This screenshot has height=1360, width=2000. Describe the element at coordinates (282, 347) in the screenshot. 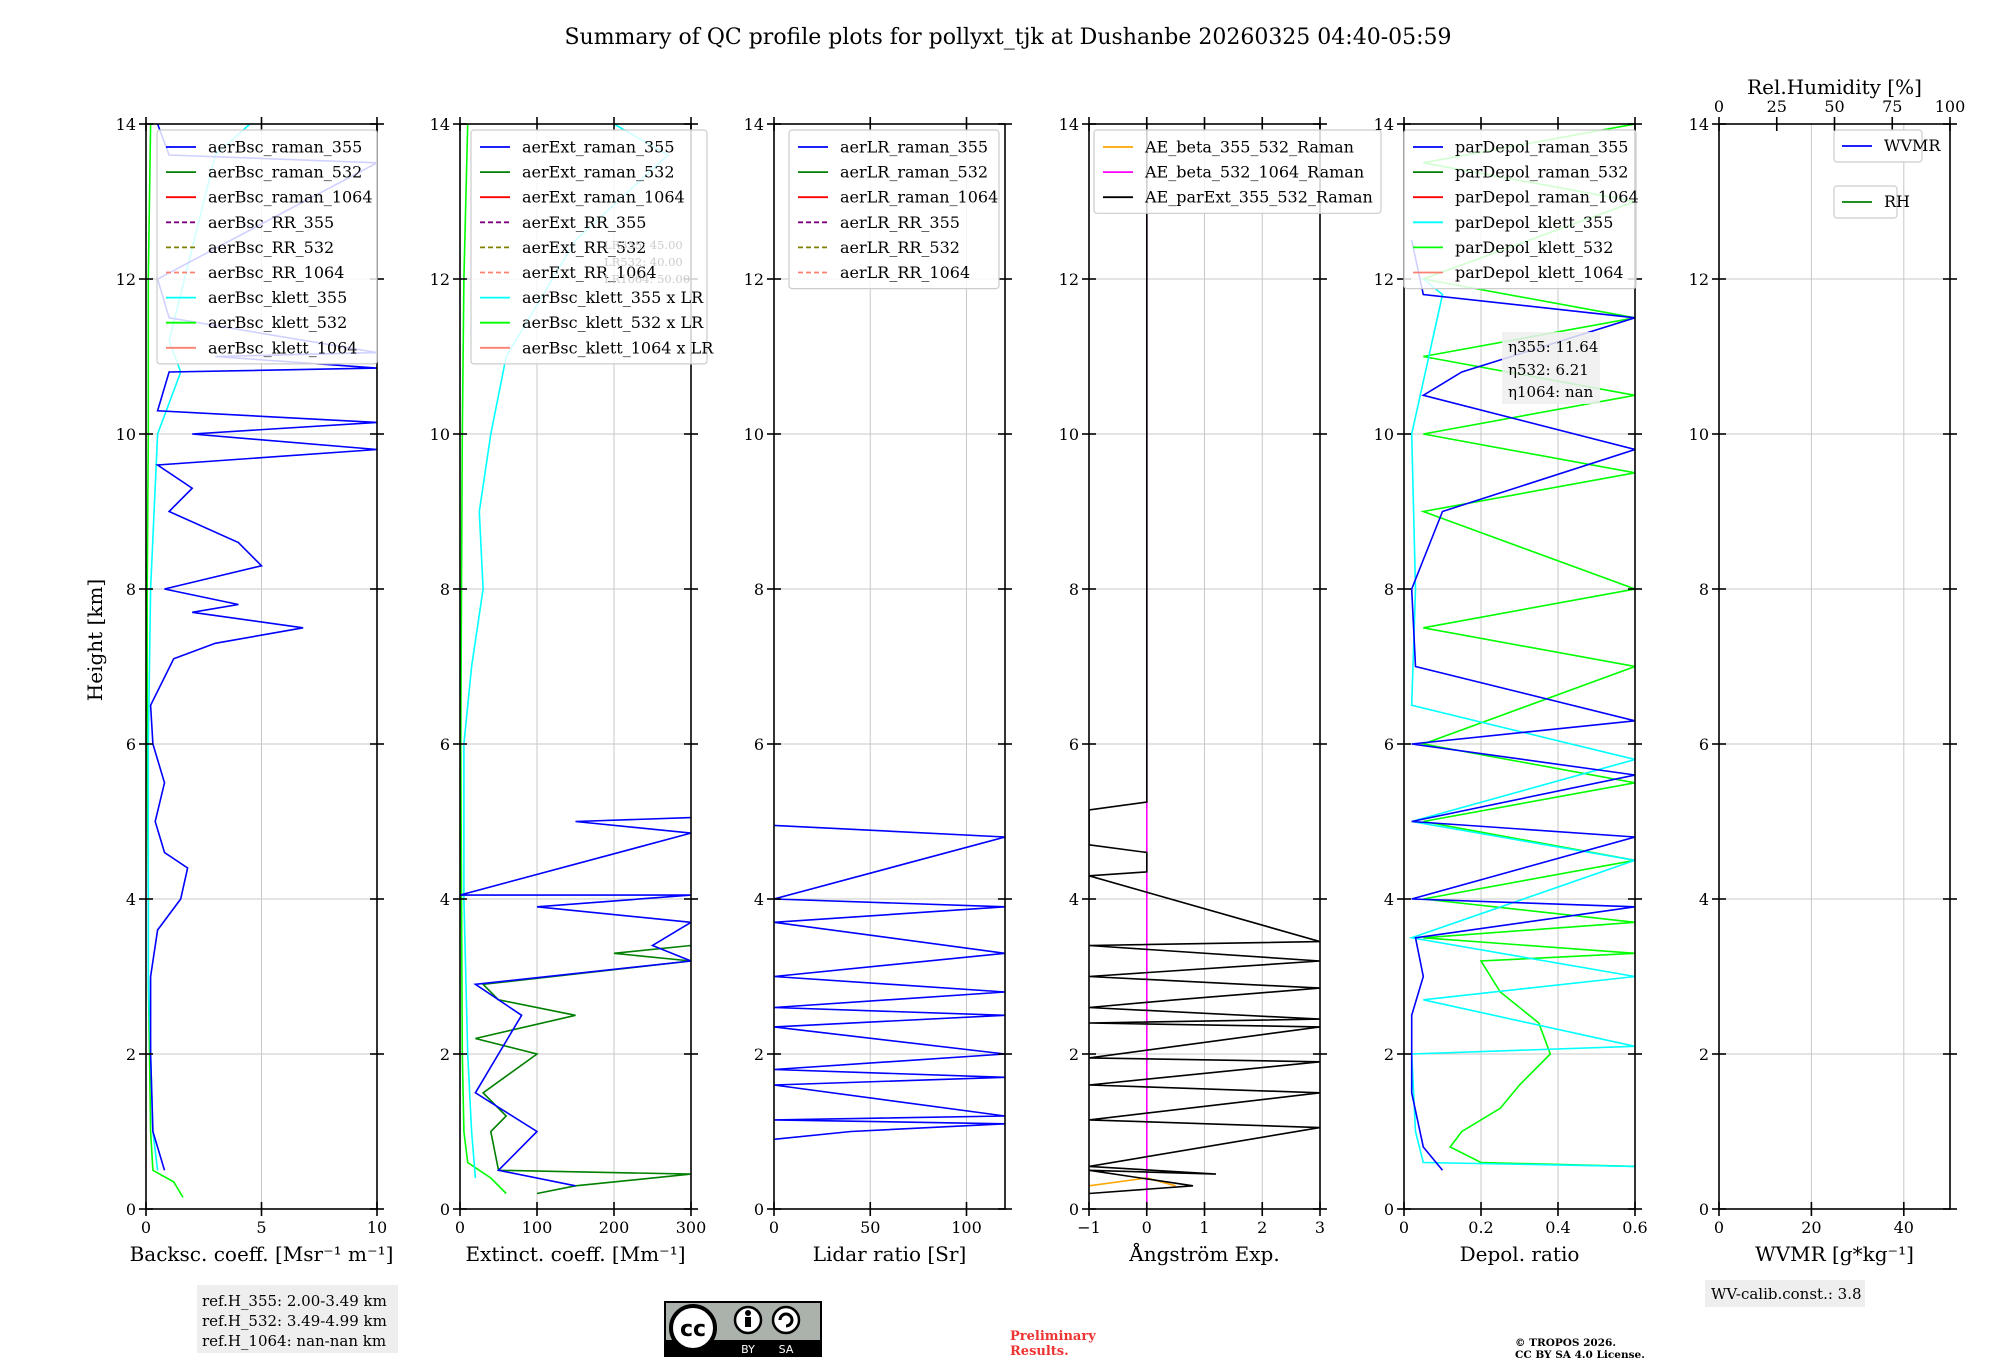

I see `legend-label-bsc-8: aerBsc_klett_1064` at that location.